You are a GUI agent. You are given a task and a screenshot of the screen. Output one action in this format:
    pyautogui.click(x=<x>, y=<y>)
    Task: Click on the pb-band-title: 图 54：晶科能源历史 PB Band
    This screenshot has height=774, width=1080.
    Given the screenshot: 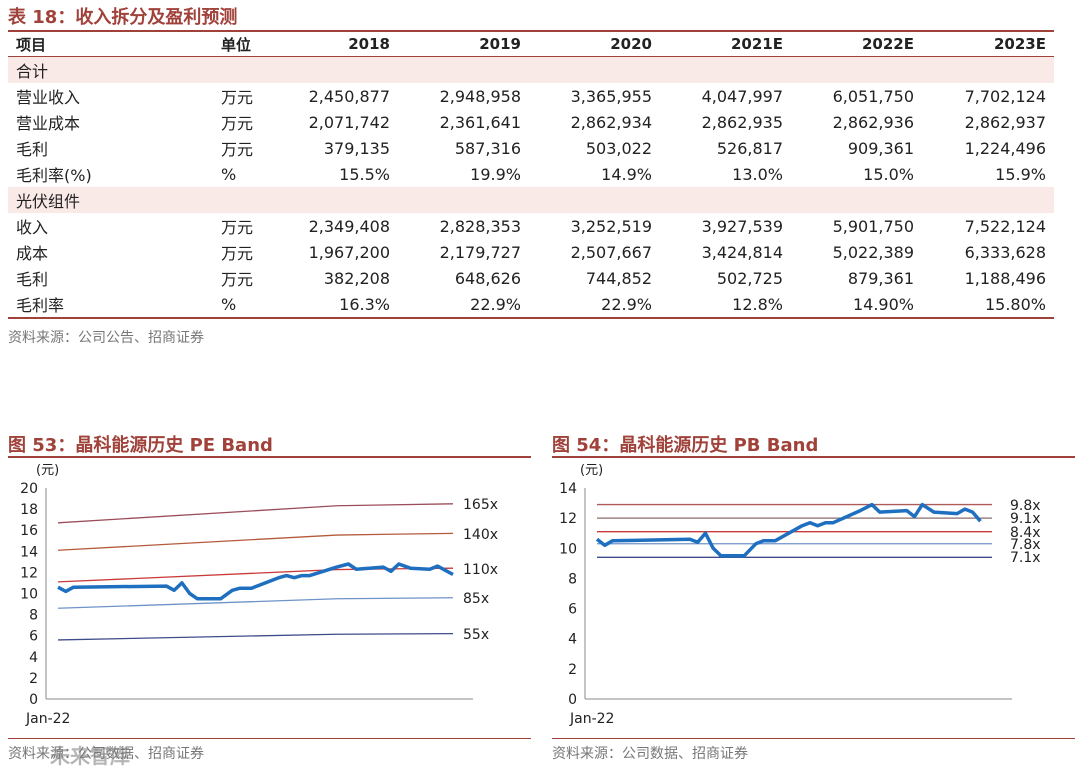 What is the action you would take?
    pyautogui.click(x=685, y=445)
    